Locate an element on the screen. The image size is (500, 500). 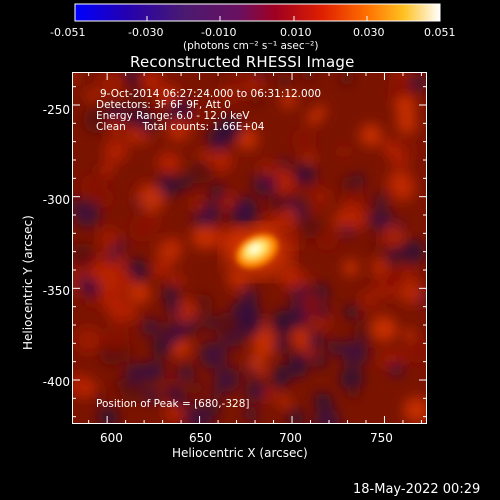
x-tick-label: 650 is located at coordinates (200, 438).